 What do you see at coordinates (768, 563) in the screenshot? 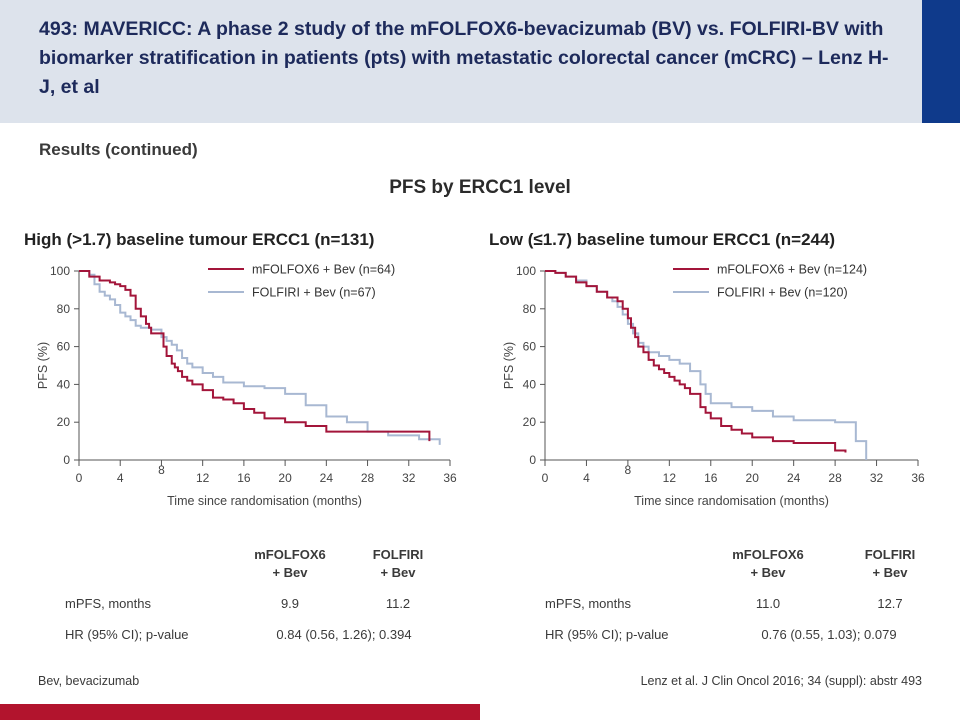
I see `right-col-header-mfolfox6: mFOLFOX6 + Bev` at bounding box center [768, 563].